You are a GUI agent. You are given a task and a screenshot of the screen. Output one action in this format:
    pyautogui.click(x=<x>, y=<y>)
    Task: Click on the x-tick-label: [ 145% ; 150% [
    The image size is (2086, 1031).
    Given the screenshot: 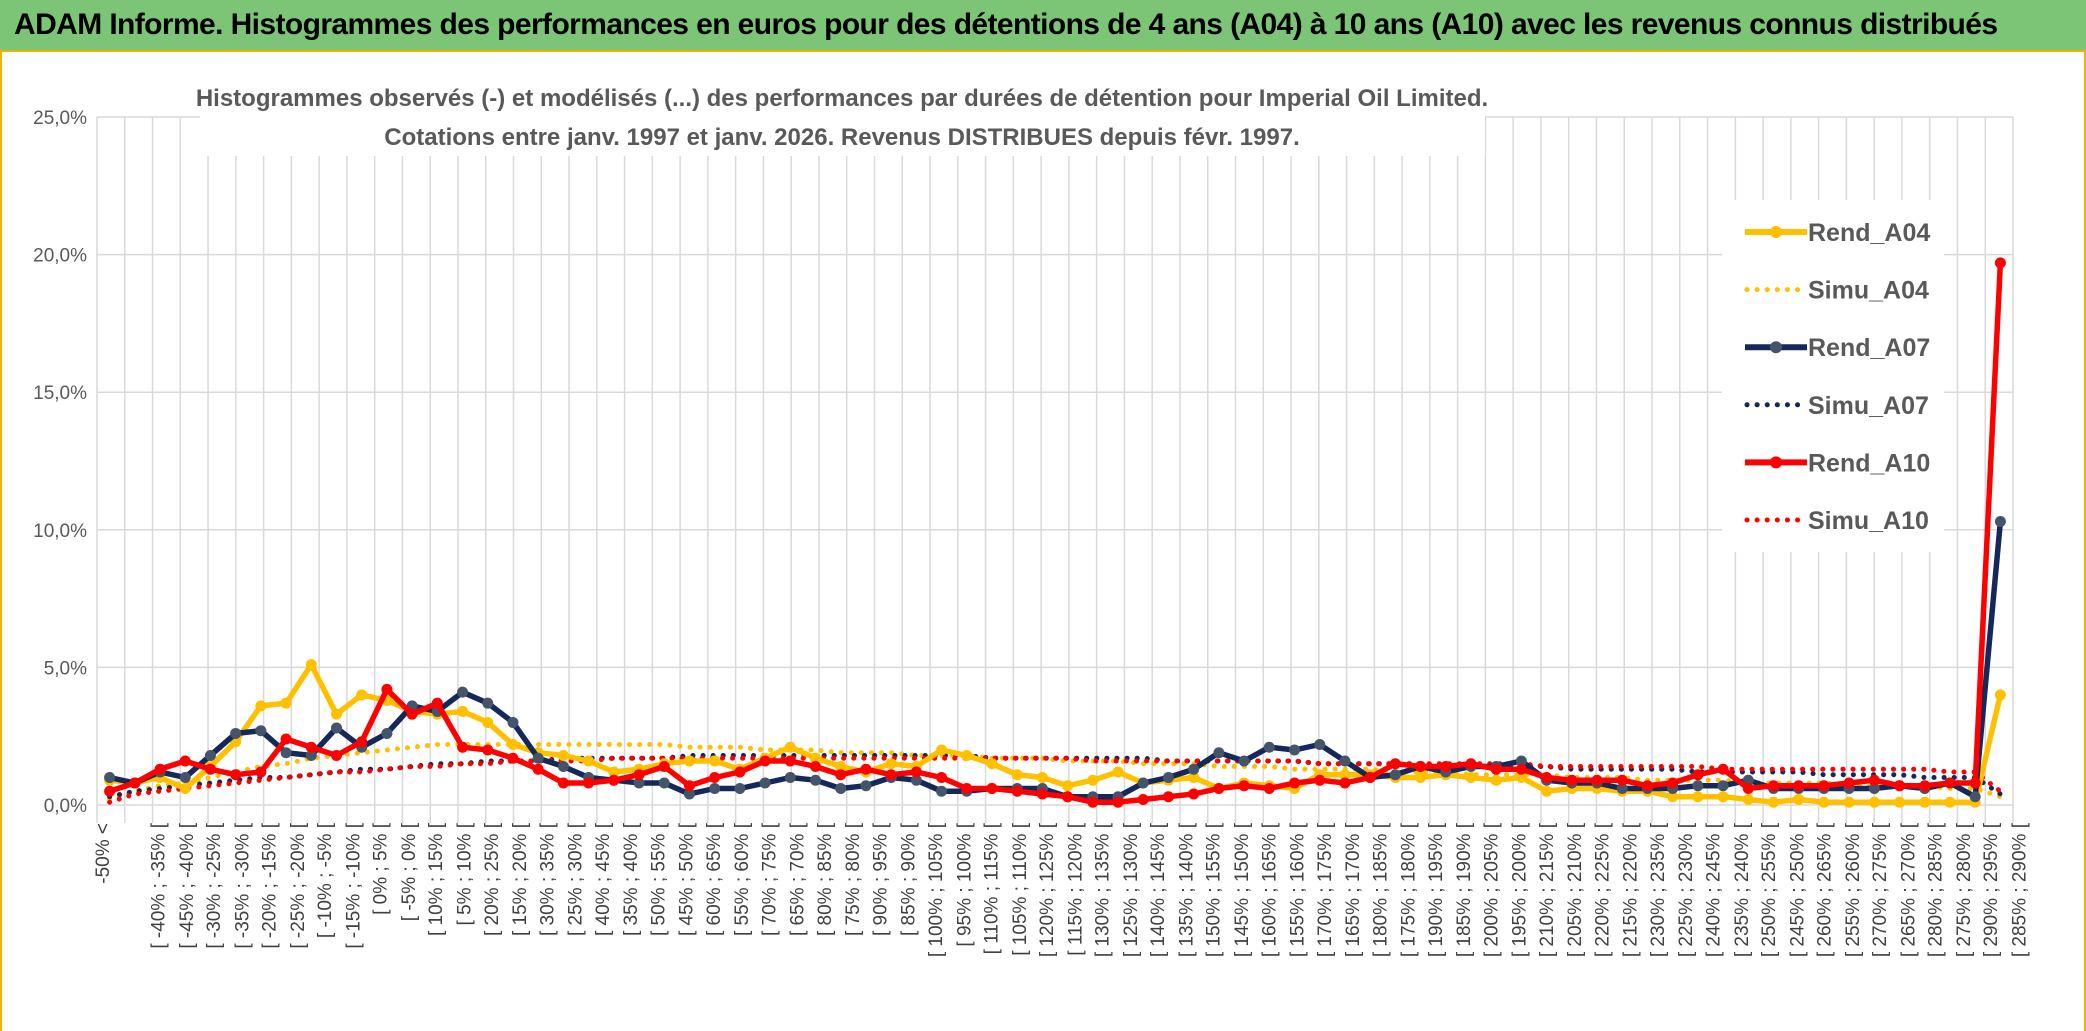 What is the action you would take?
    pyautogui.click(x=1242, y=889)
    